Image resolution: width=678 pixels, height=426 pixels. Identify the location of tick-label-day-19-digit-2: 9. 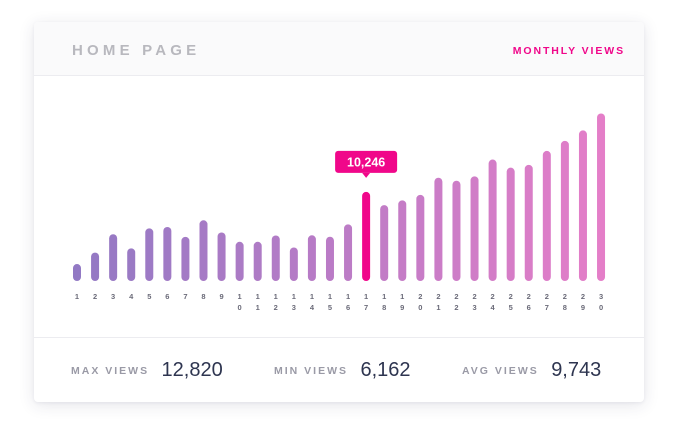
(402, 307).